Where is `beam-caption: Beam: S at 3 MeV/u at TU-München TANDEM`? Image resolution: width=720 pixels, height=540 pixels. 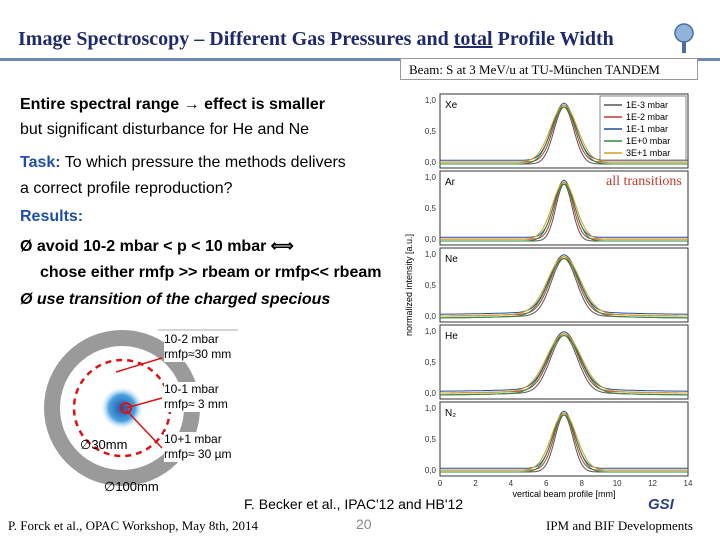 beam-caption: Beam: S at 3 MeV/u at TU-München TANDEM is located at coordinates (549, 69).